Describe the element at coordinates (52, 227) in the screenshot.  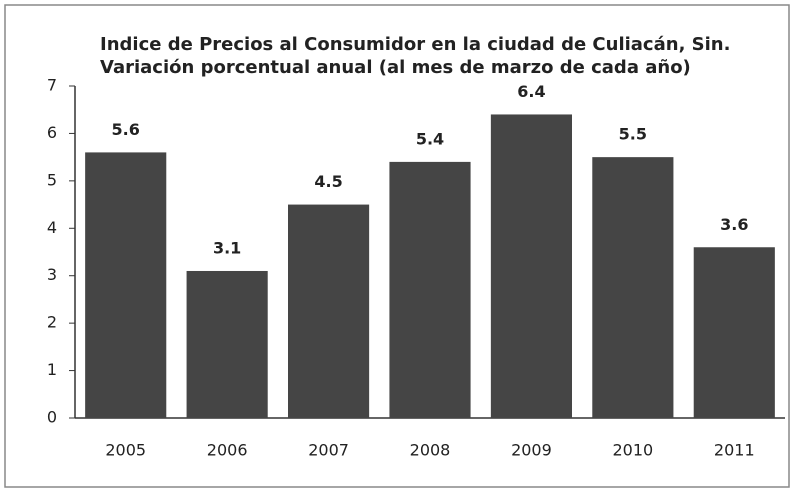
I see `y-tick-label: 4` at that location.